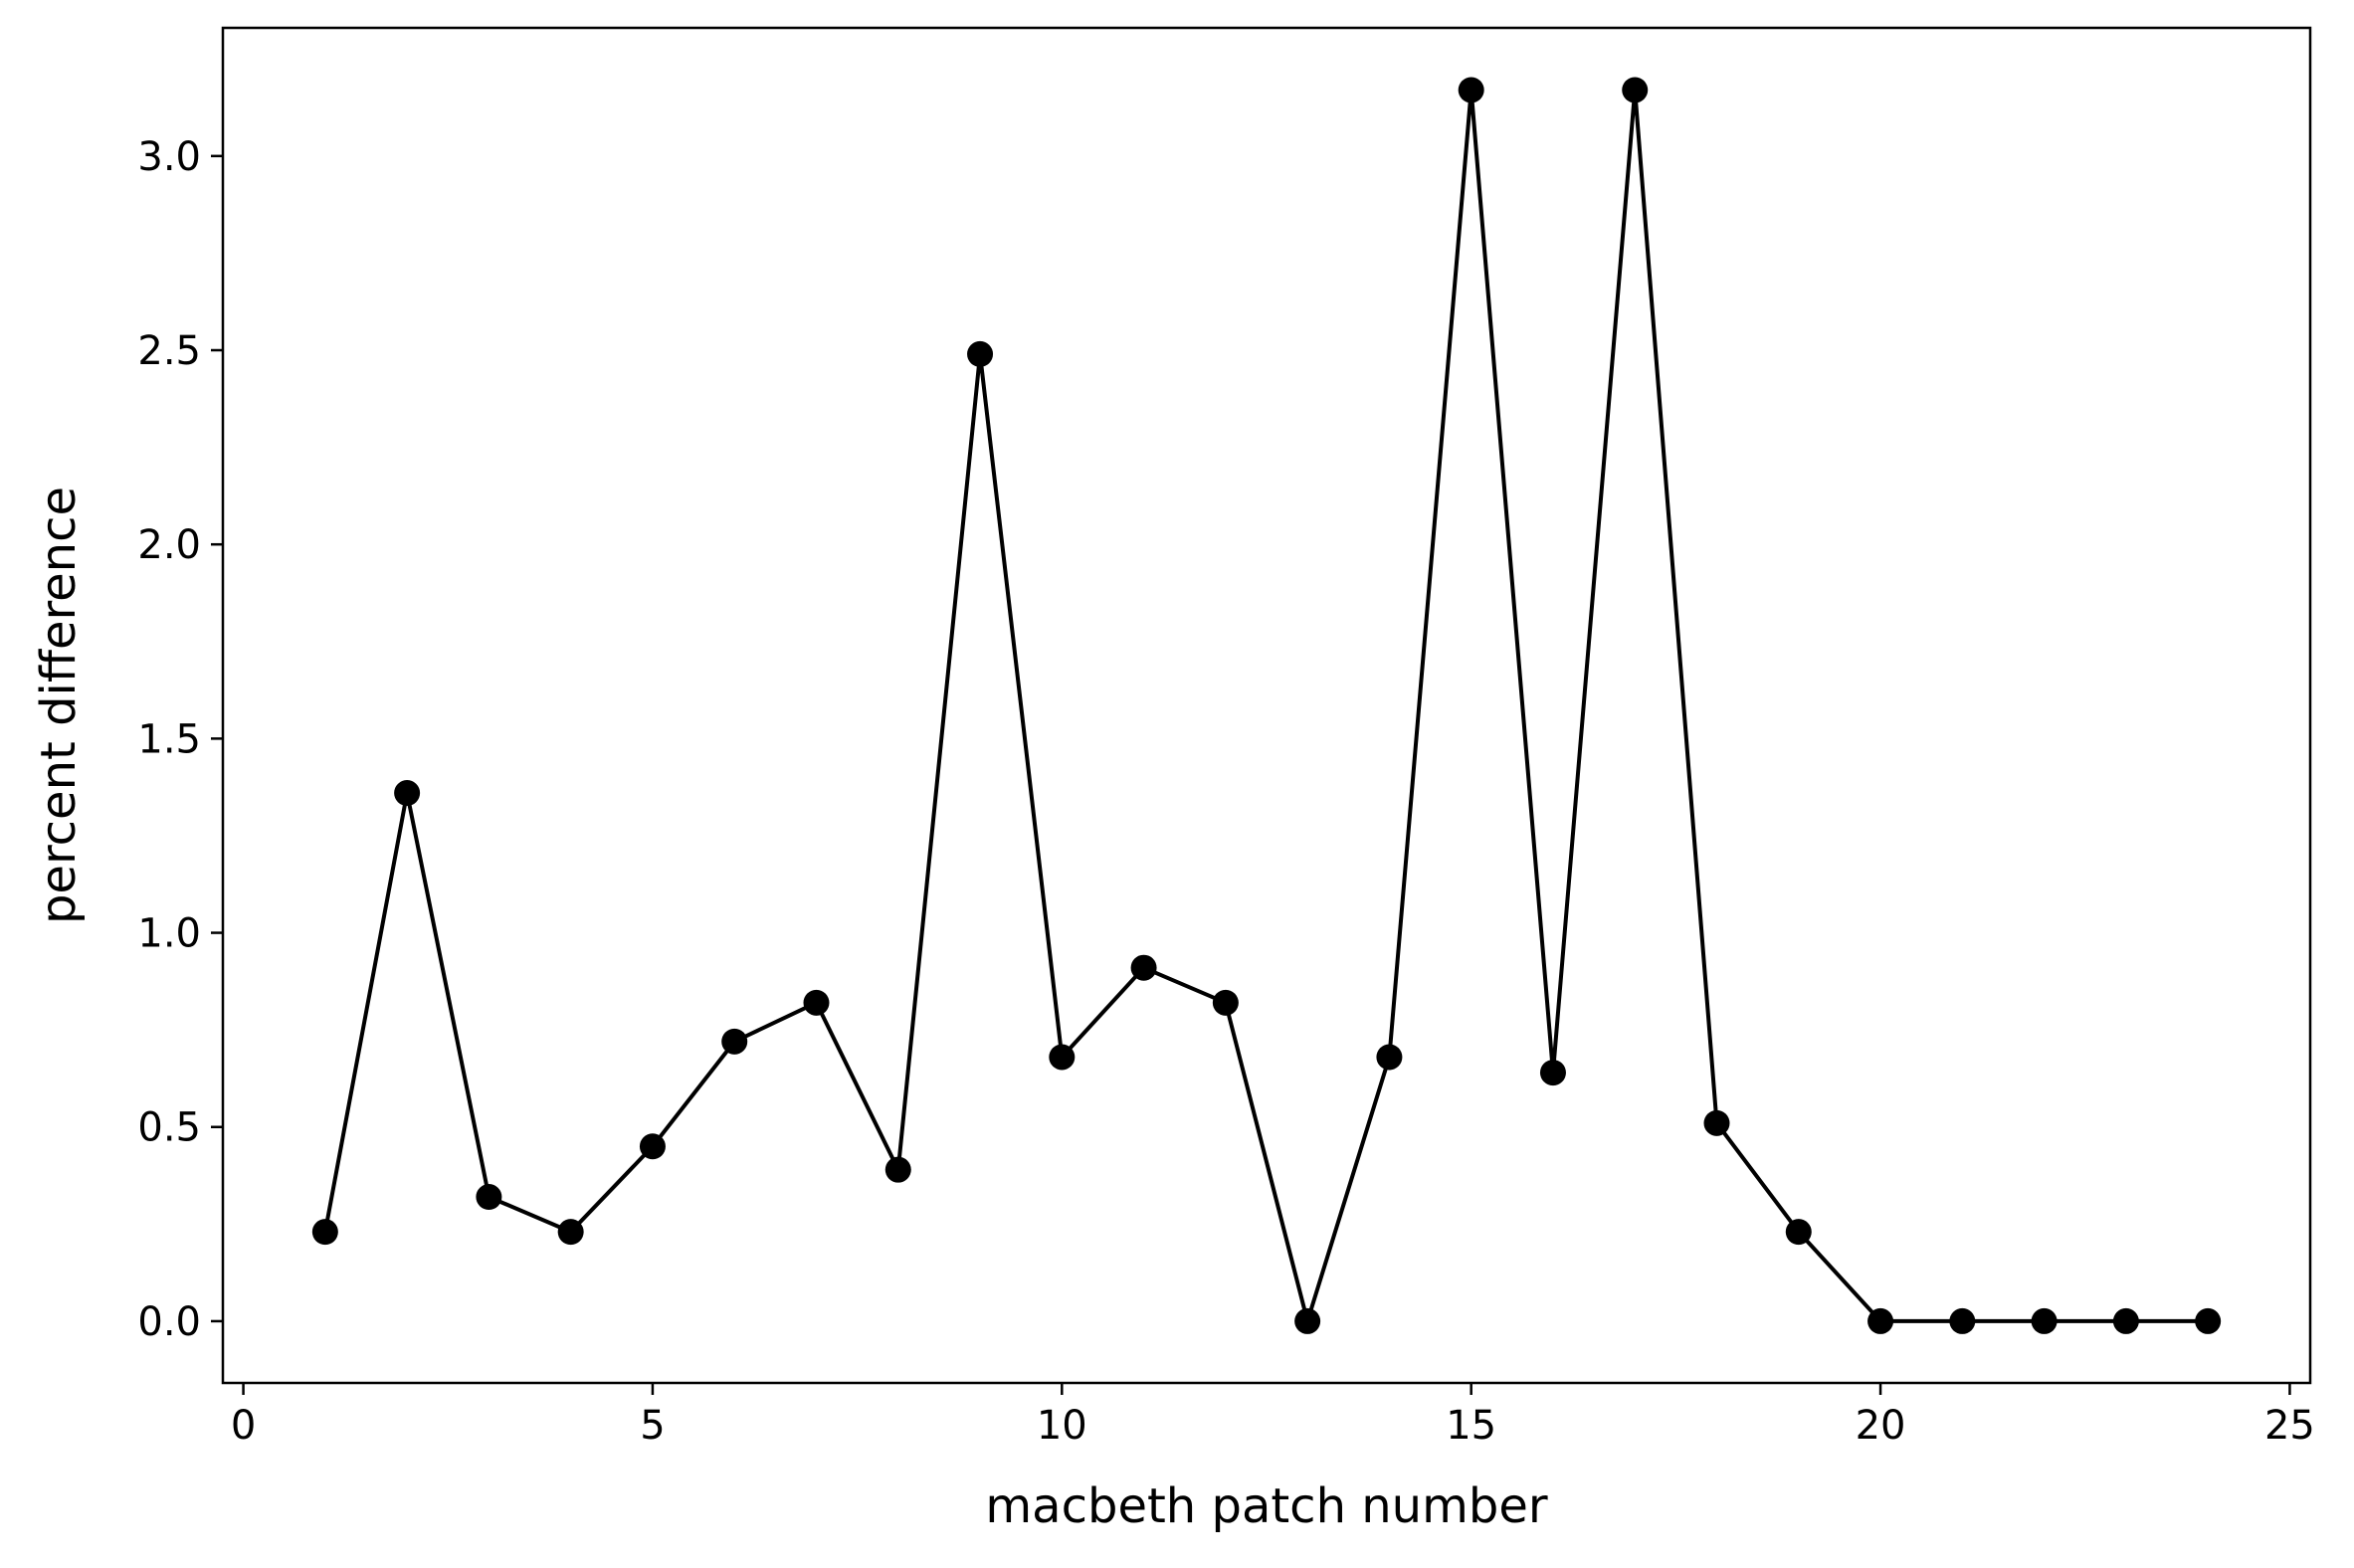 Image resolution: width=2354 pixels, height=1568 pixels. What do you see at coordinates (2289, 1426) in the screenshot?
I see `x-tick-label: 25` at bounding box center [2289, 1426].